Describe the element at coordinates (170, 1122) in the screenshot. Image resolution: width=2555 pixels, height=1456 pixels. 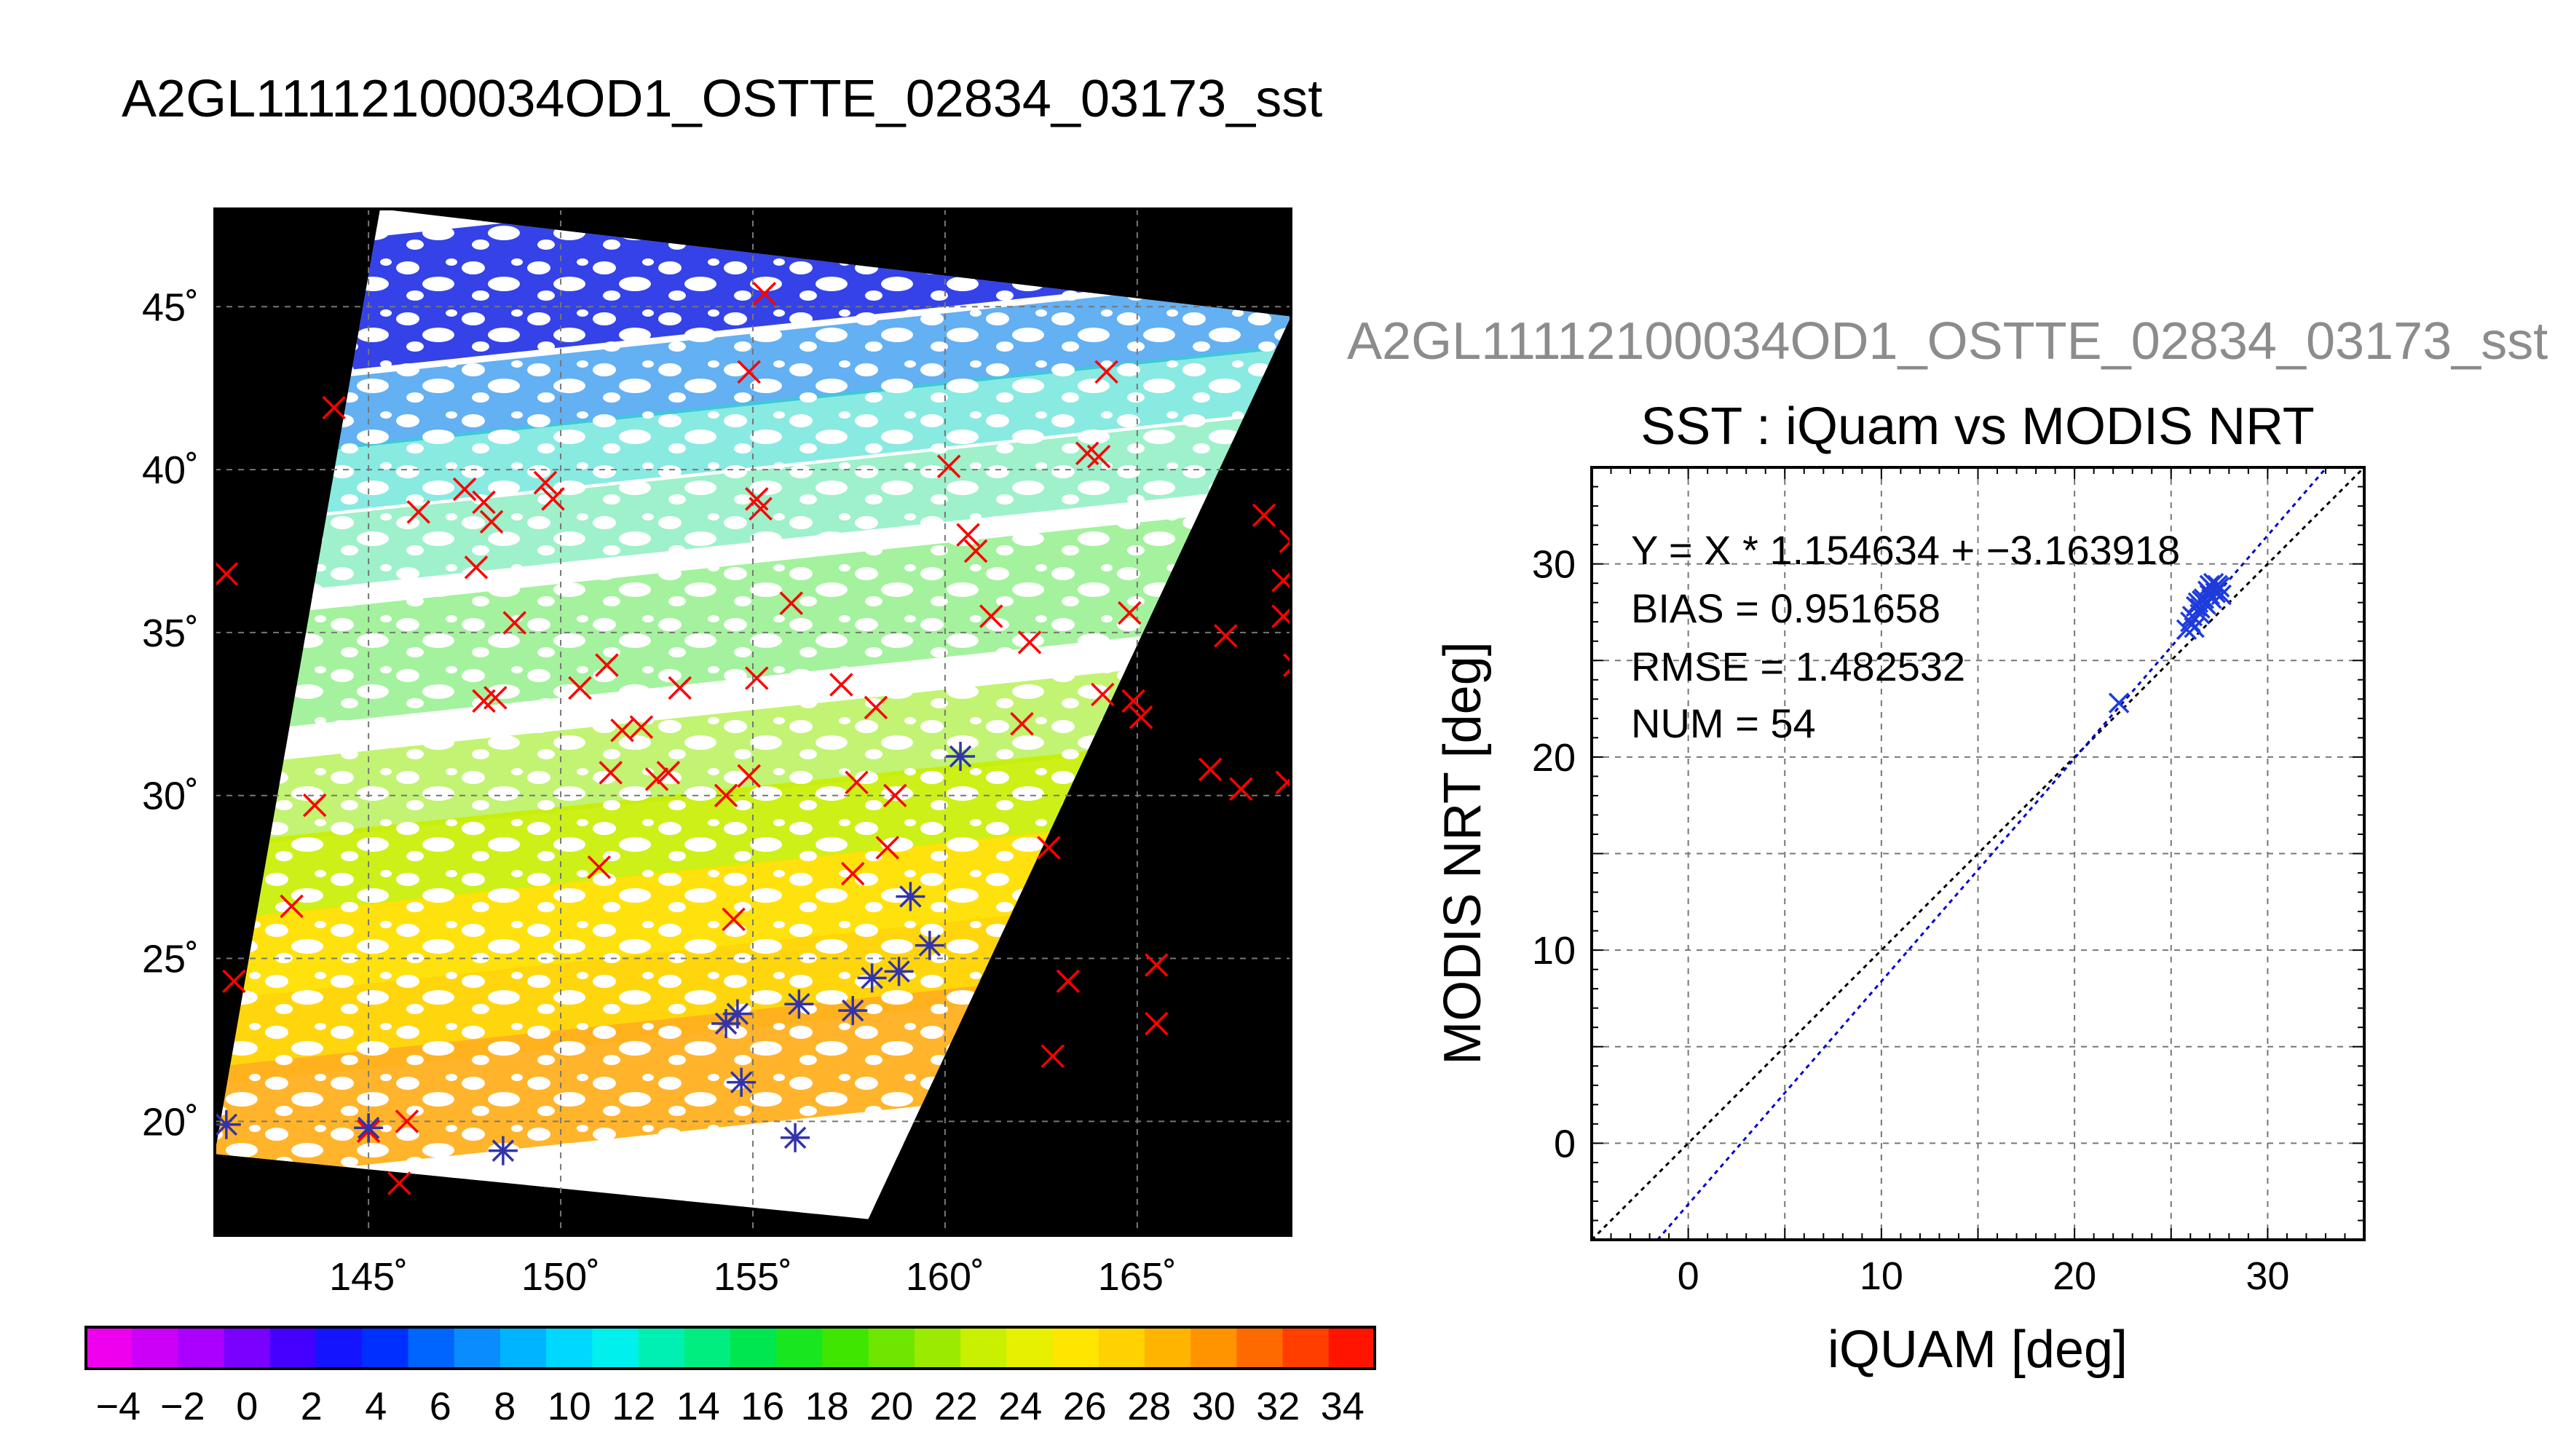
I see `map-y-tick-label: 20˚` at that location.